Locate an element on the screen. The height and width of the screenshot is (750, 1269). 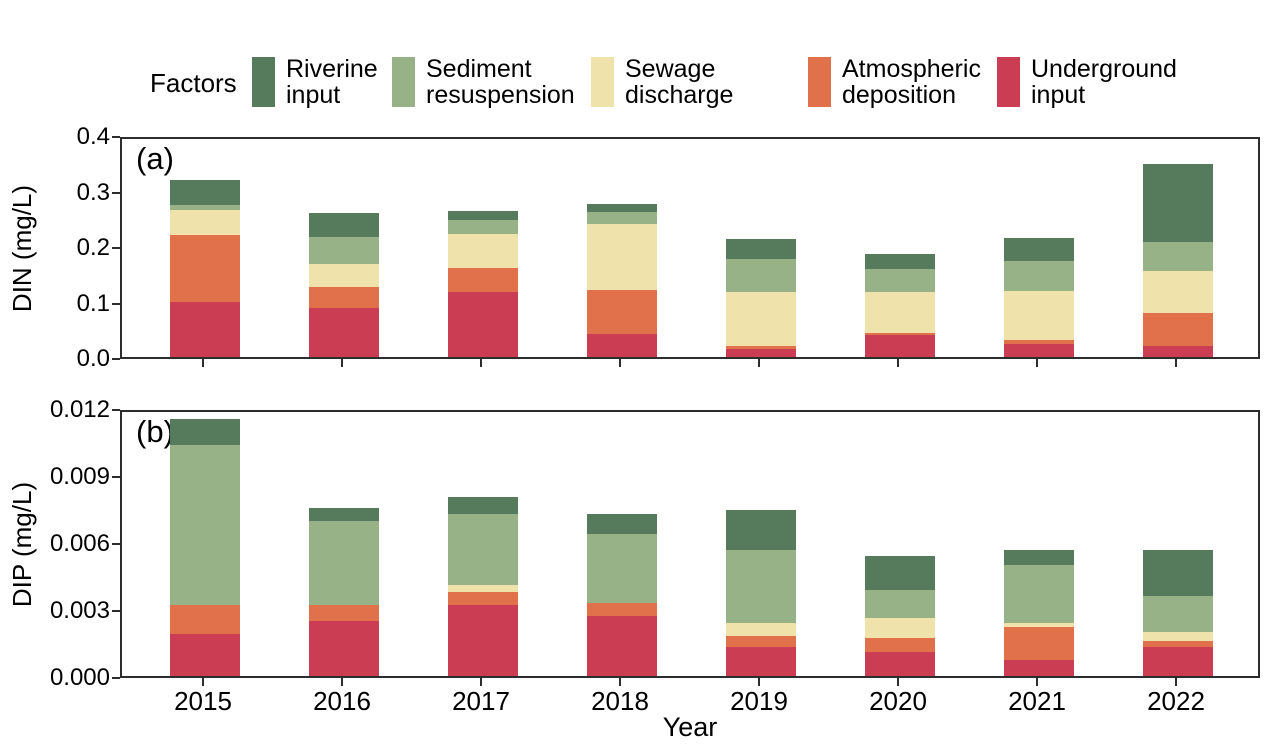
panel-a-label: (a) is located at coordinates (155, 158).